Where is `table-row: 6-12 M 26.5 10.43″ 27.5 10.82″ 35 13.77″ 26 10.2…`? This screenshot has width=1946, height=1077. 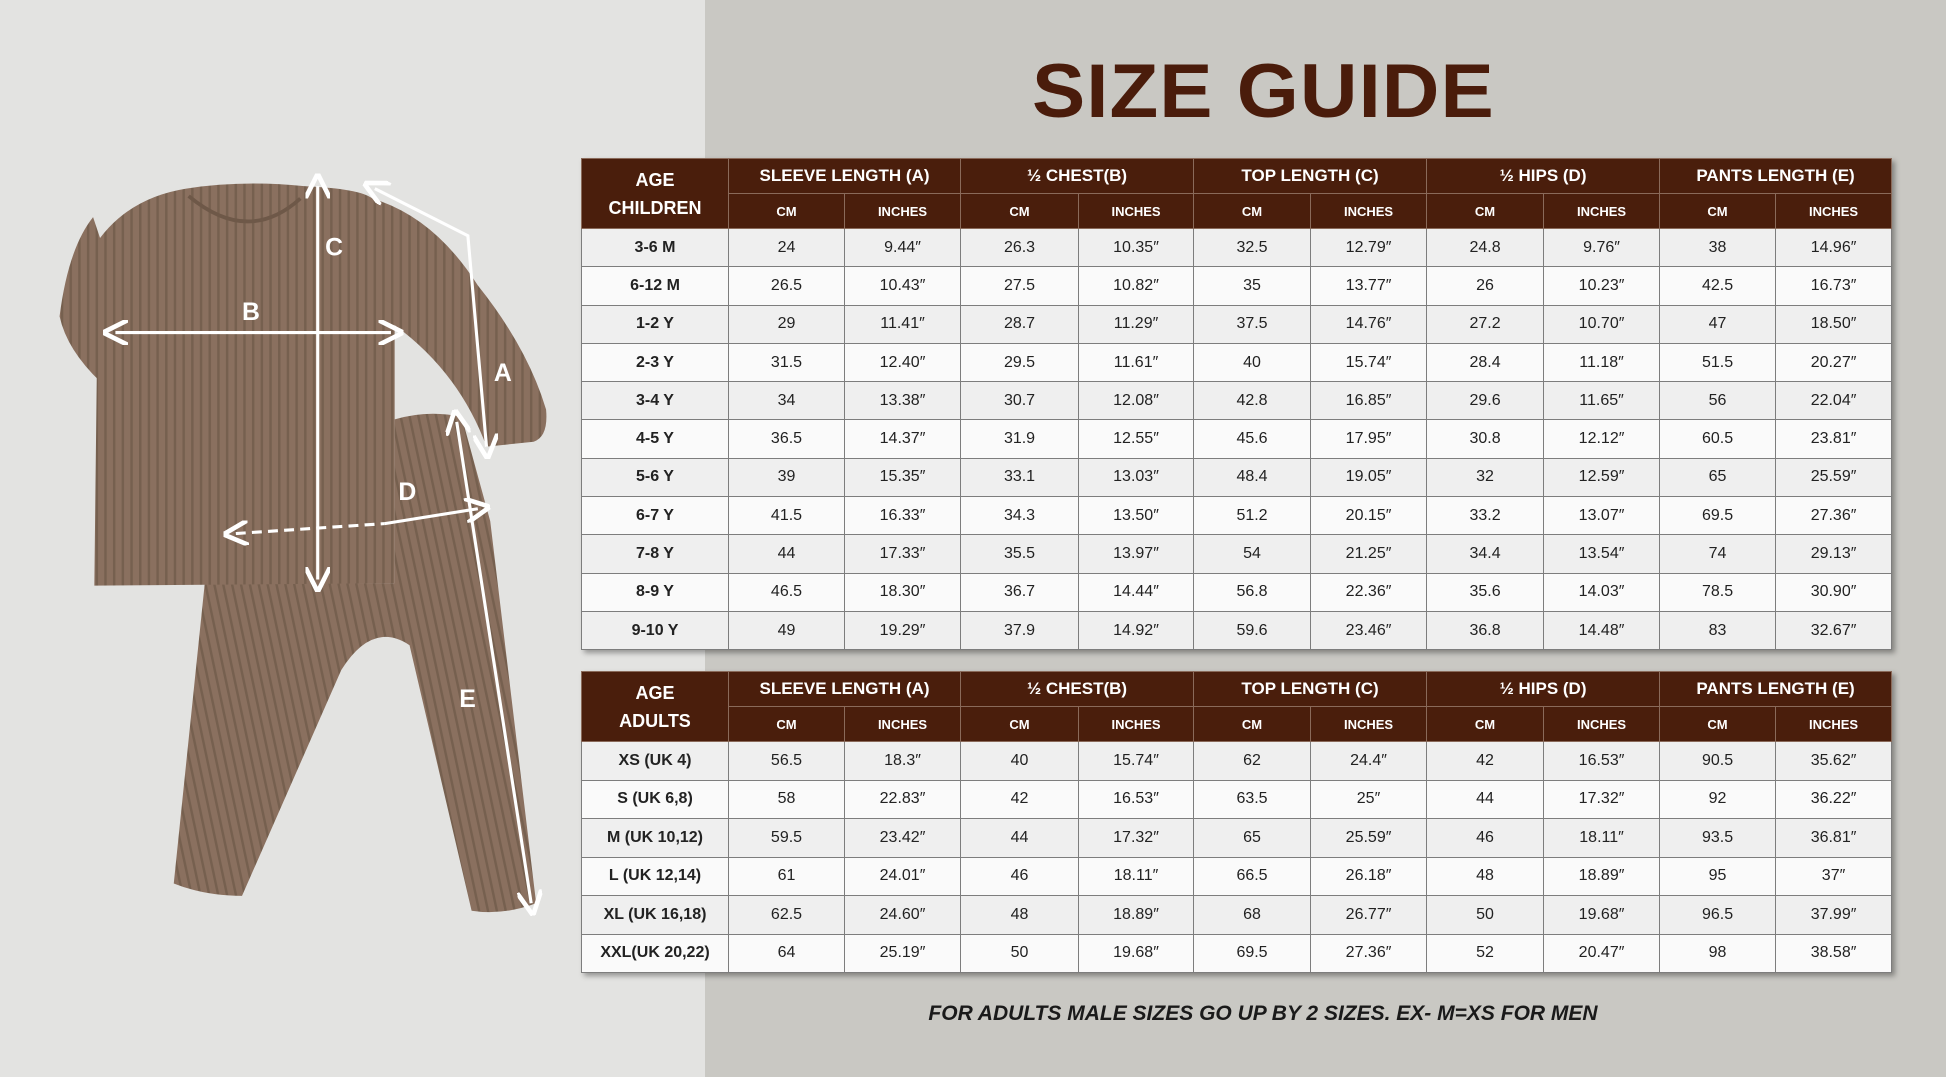
table-row: 6-12 M 26.5 10.43″ 27.5 10.82″ 35 13.77″ 26 10.2… is located at coordinates (1237, 286).